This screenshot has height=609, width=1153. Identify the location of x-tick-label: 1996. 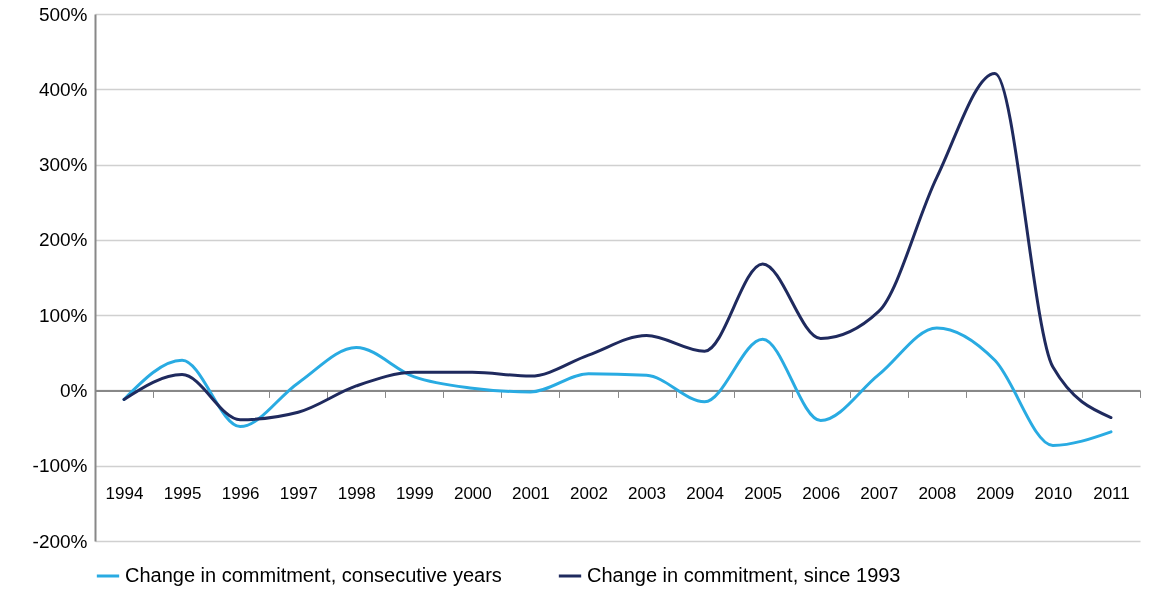
(240, 493).